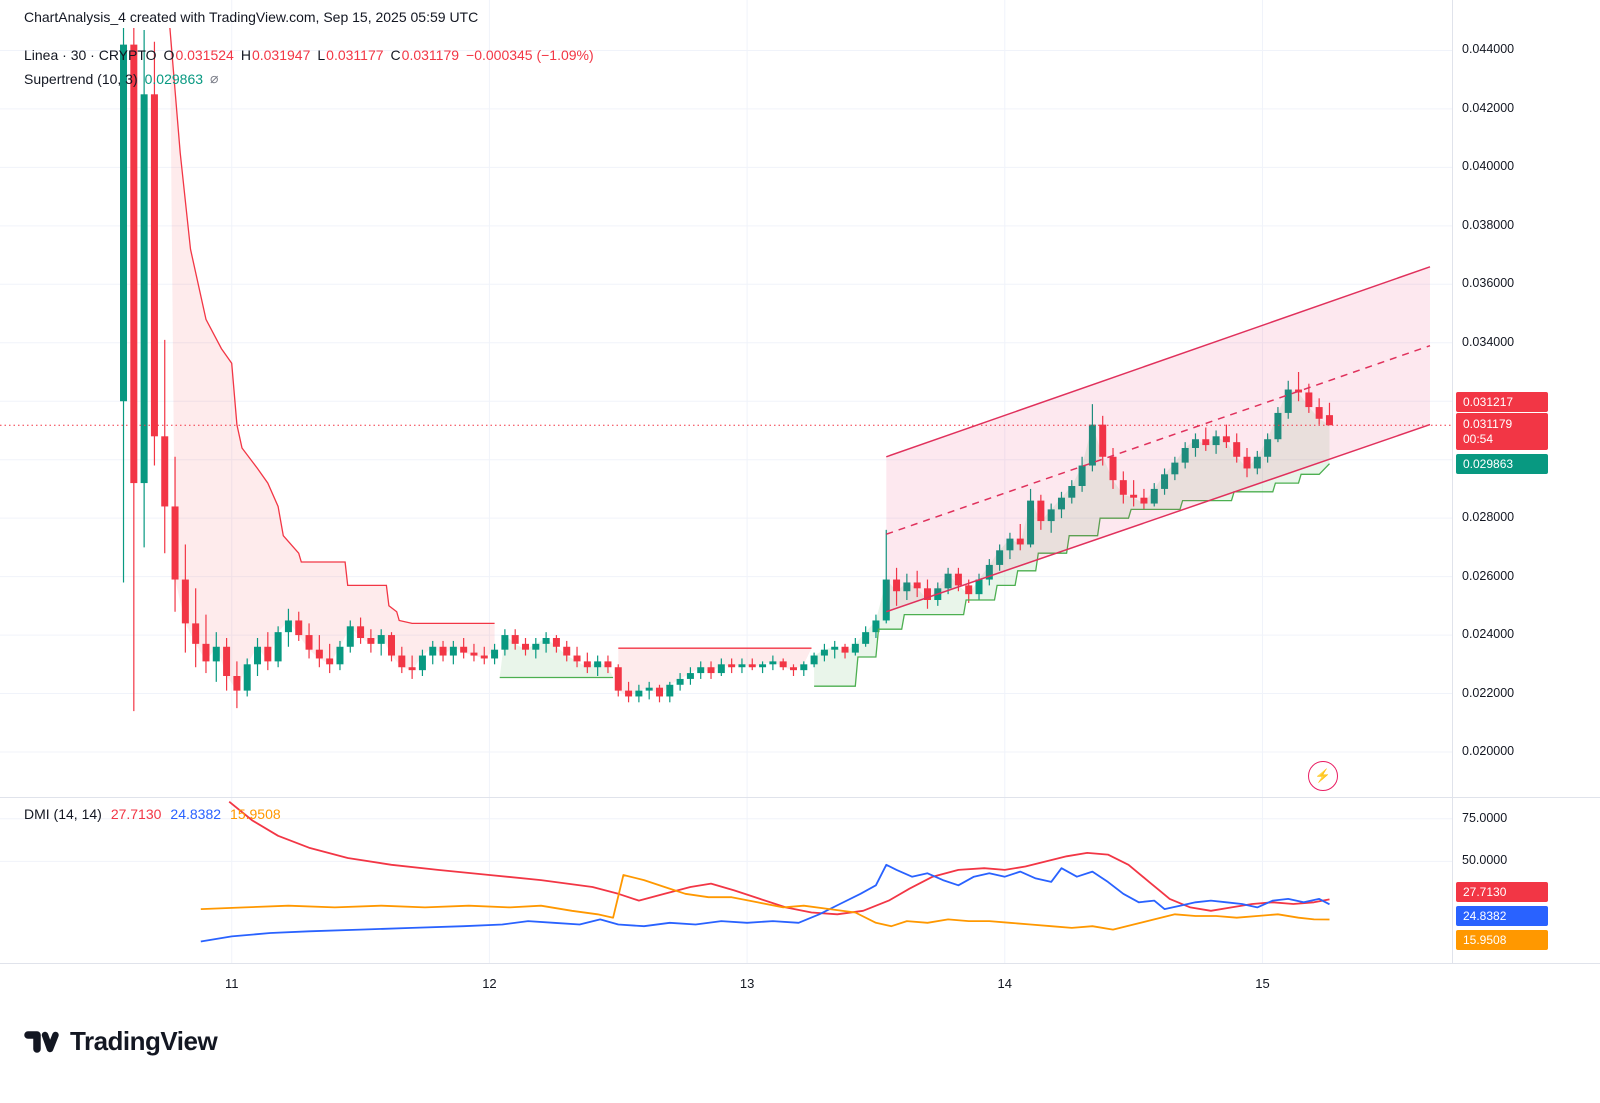 The image size is (1600, 1103). What do you see at coordinates (1323, 776) in the screenshot?
I see `flash-icon: ⚡` at bounding box center [1323, 776].